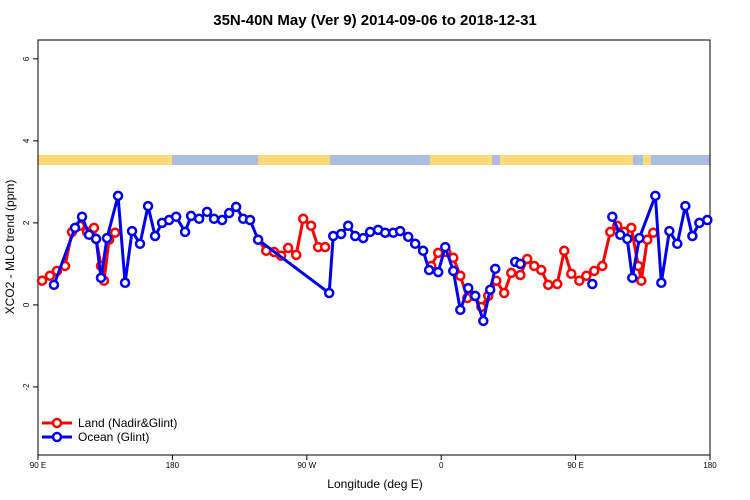  Describe the element at coordinates (306, 465) in the screenshot. I see `x-tick-label: 90 W` at that location.